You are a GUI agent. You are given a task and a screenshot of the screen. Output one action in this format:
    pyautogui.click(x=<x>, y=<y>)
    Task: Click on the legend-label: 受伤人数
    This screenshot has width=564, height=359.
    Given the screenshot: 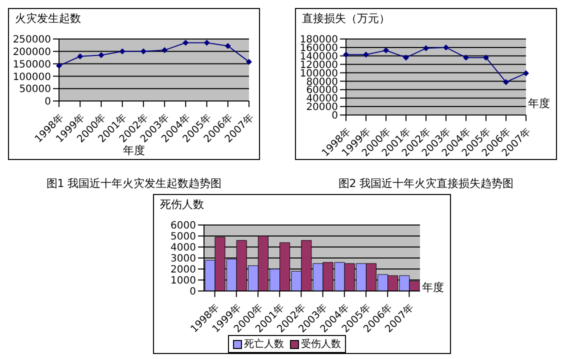 What is the action you would take?
    pyautogui.click(x=320, y=344)
    